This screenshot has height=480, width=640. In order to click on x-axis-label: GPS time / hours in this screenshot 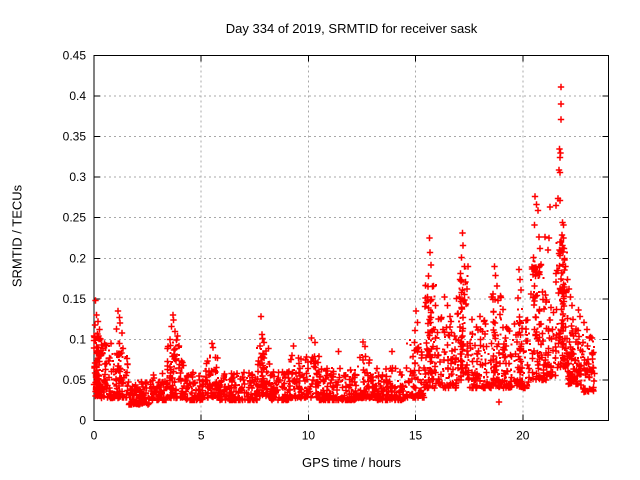, I will do `click(351, 462)`.